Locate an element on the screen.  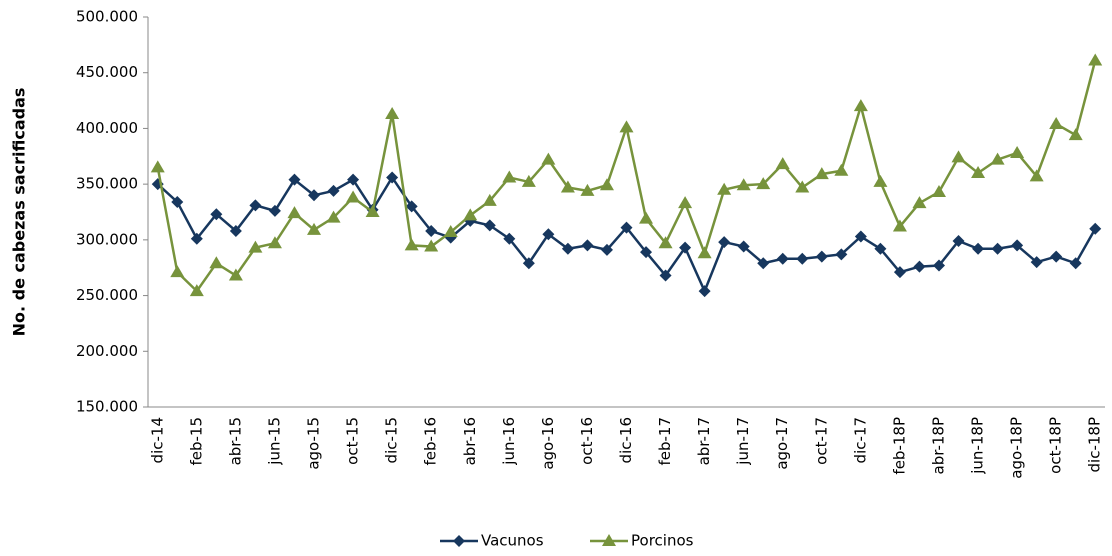
x-tick-label: feb-18P is located at coordinates (899, 446).